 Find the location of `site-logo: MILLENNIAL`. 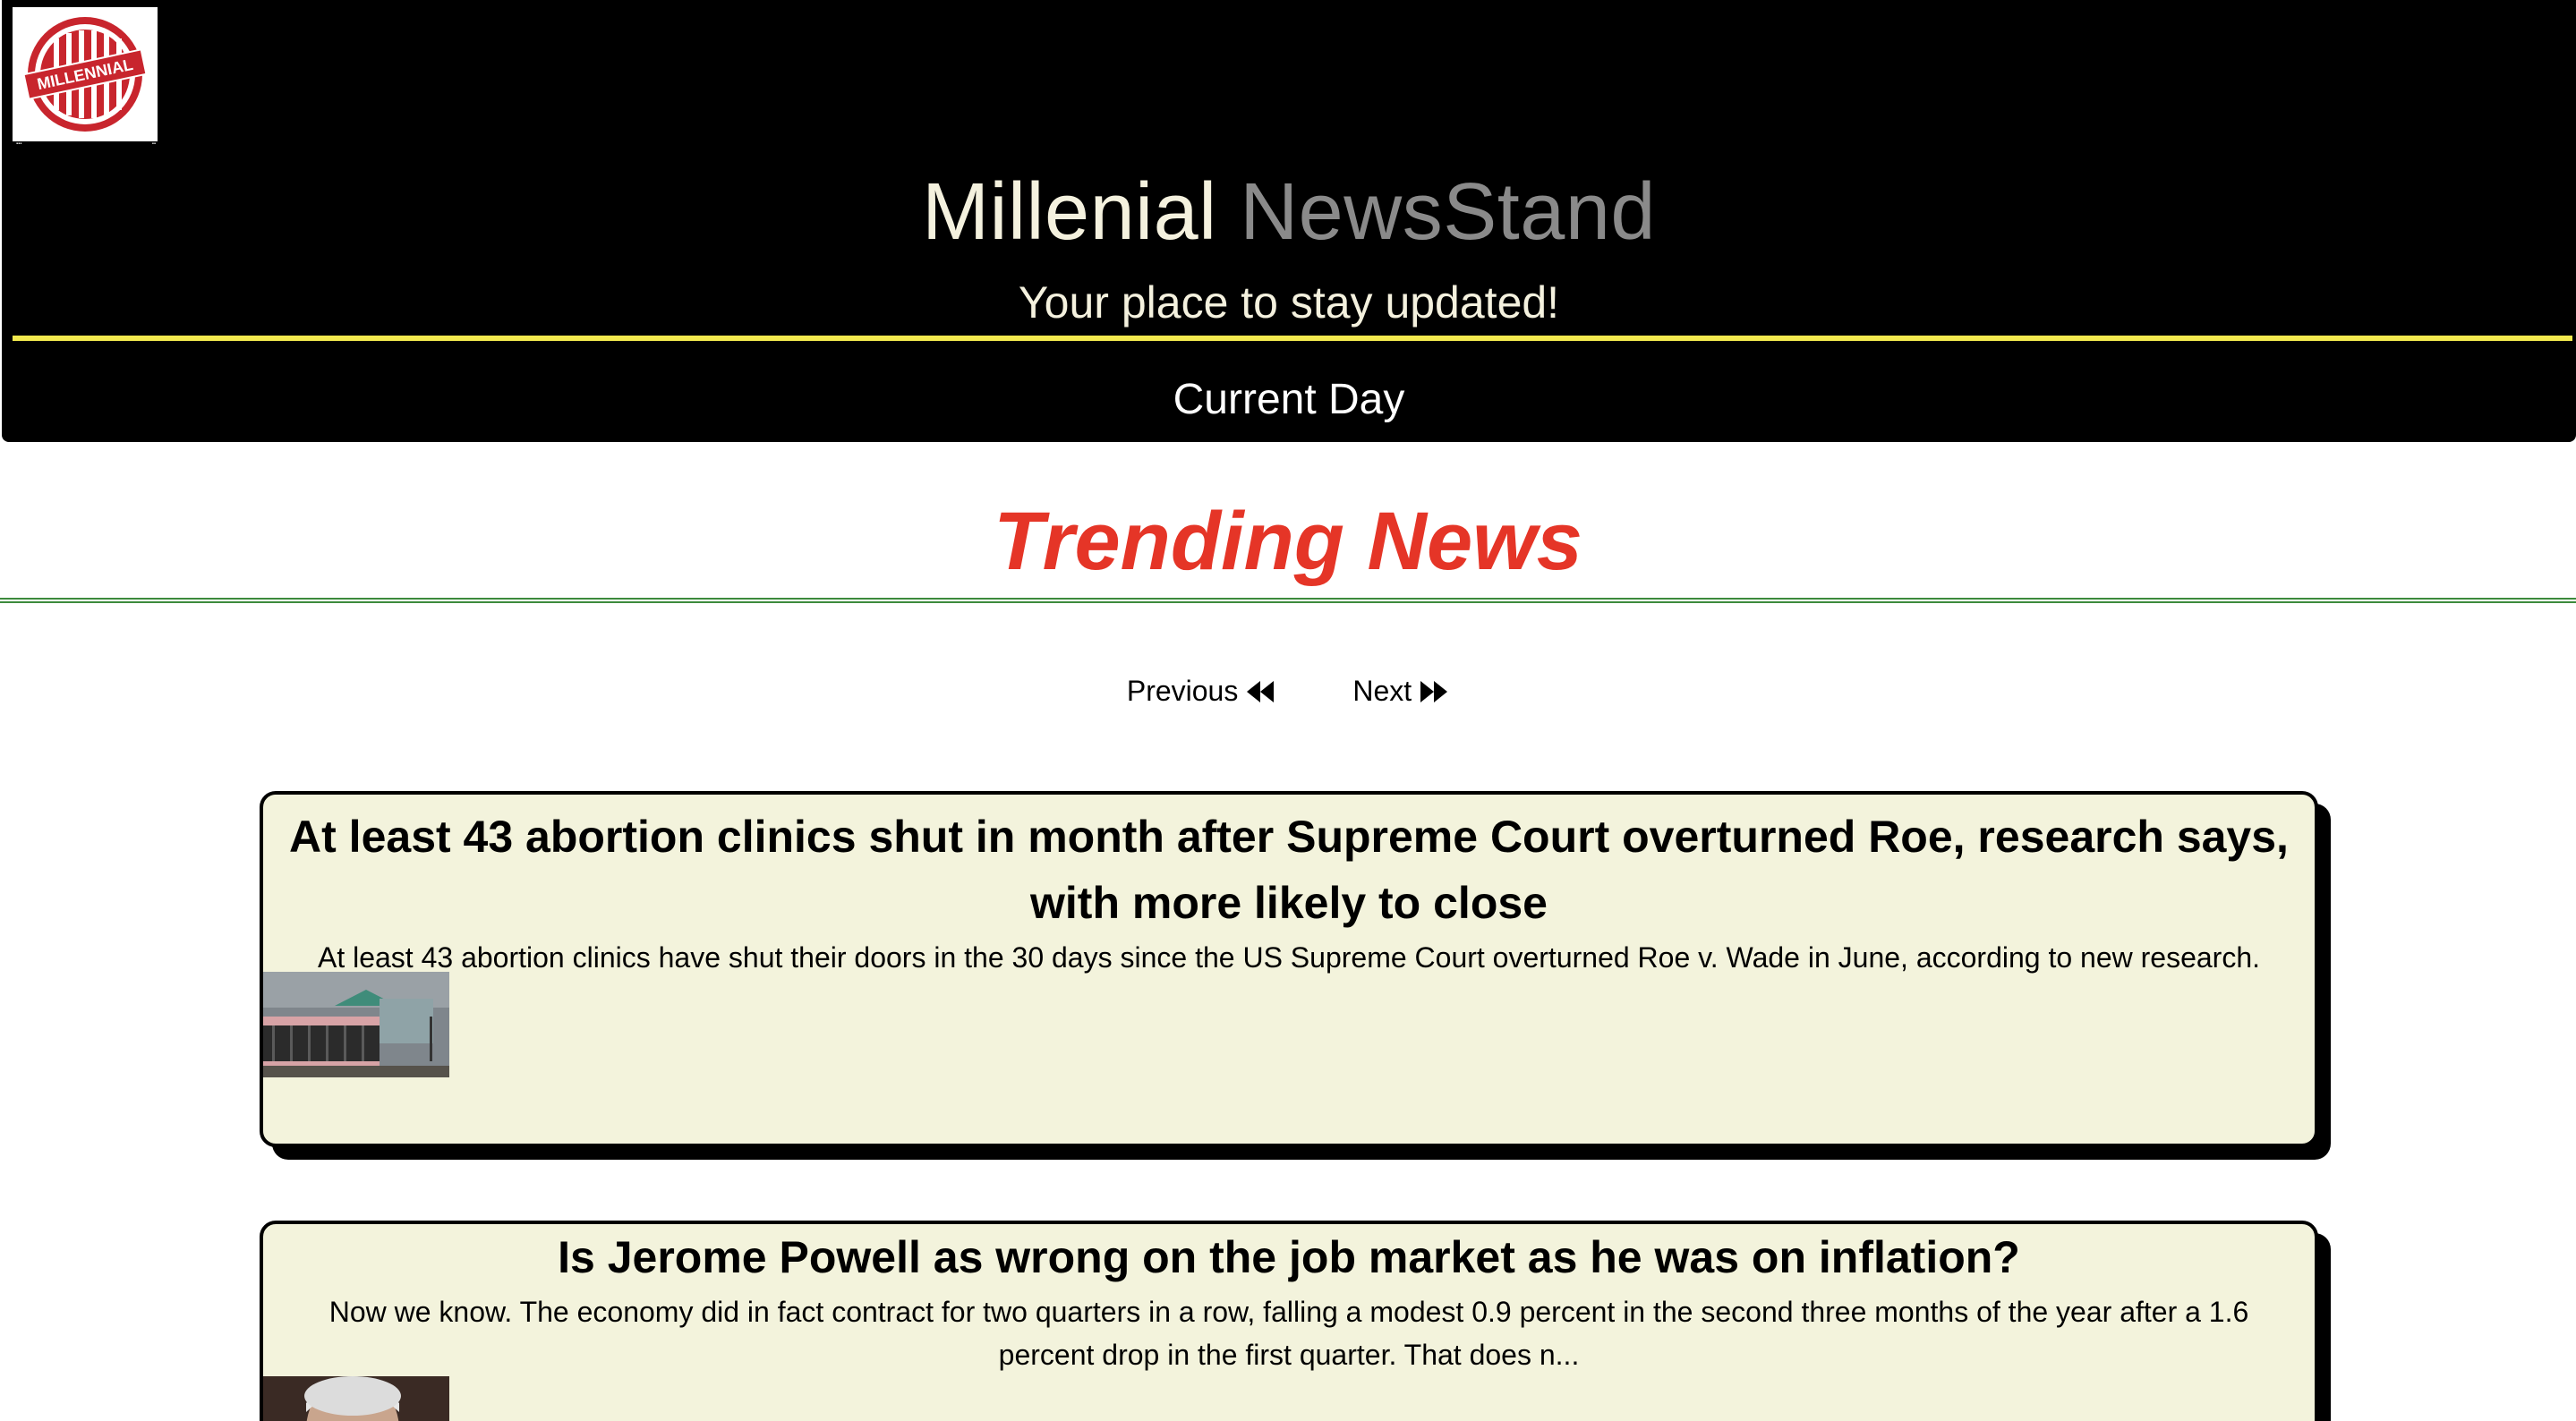

site-logo: MILLENNIAL is located at coordinates (85, 74).